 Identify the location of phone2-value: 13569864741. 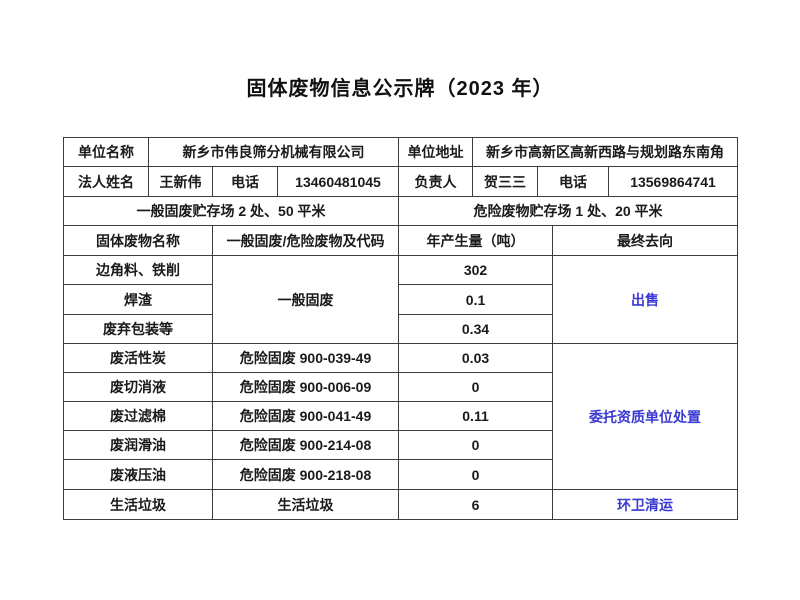
(673, 181).